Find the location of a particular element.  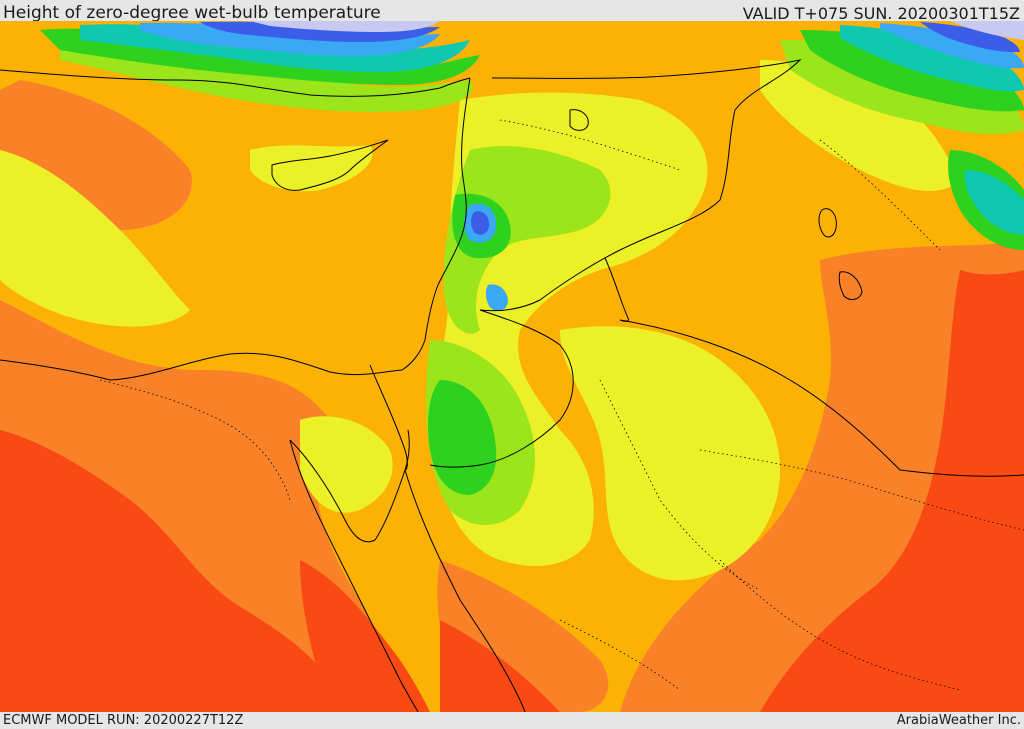

field-veryhigh-south is located at coordinates (500, 666).